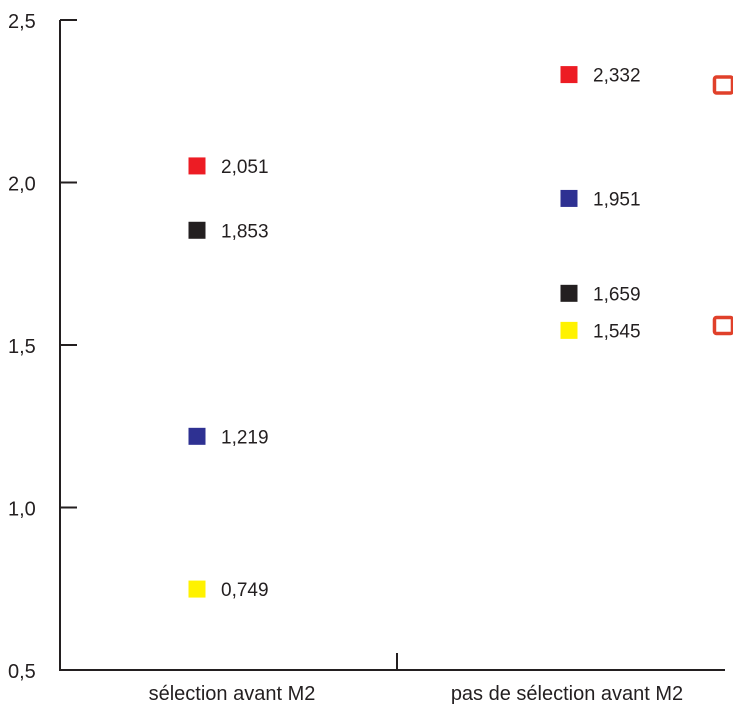 This screenshot has height=706, width=733. I want to click on data-point-label: 2,332, so click(617, 76).